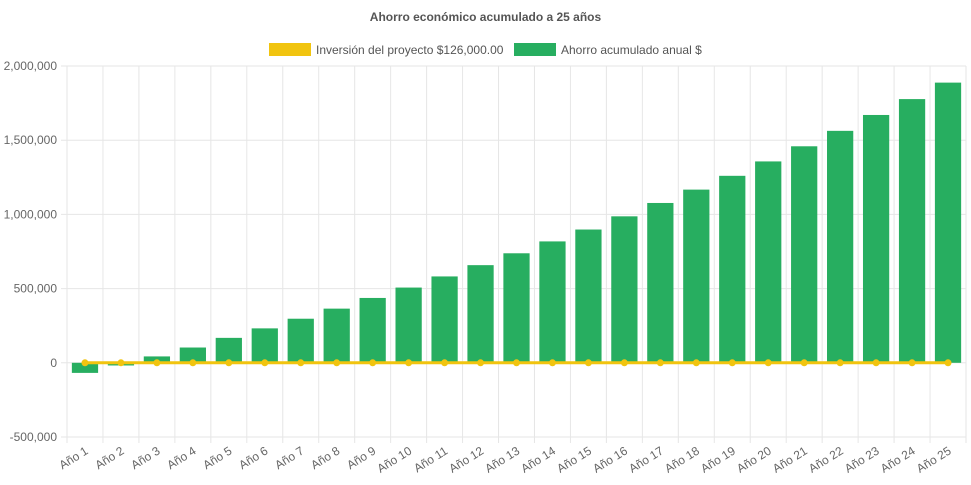 This screenshot has width=971, height=485. Describe the element at coordinates (646, 460) in the screenshot. I see `x-tick-label: Año 17` at that location.